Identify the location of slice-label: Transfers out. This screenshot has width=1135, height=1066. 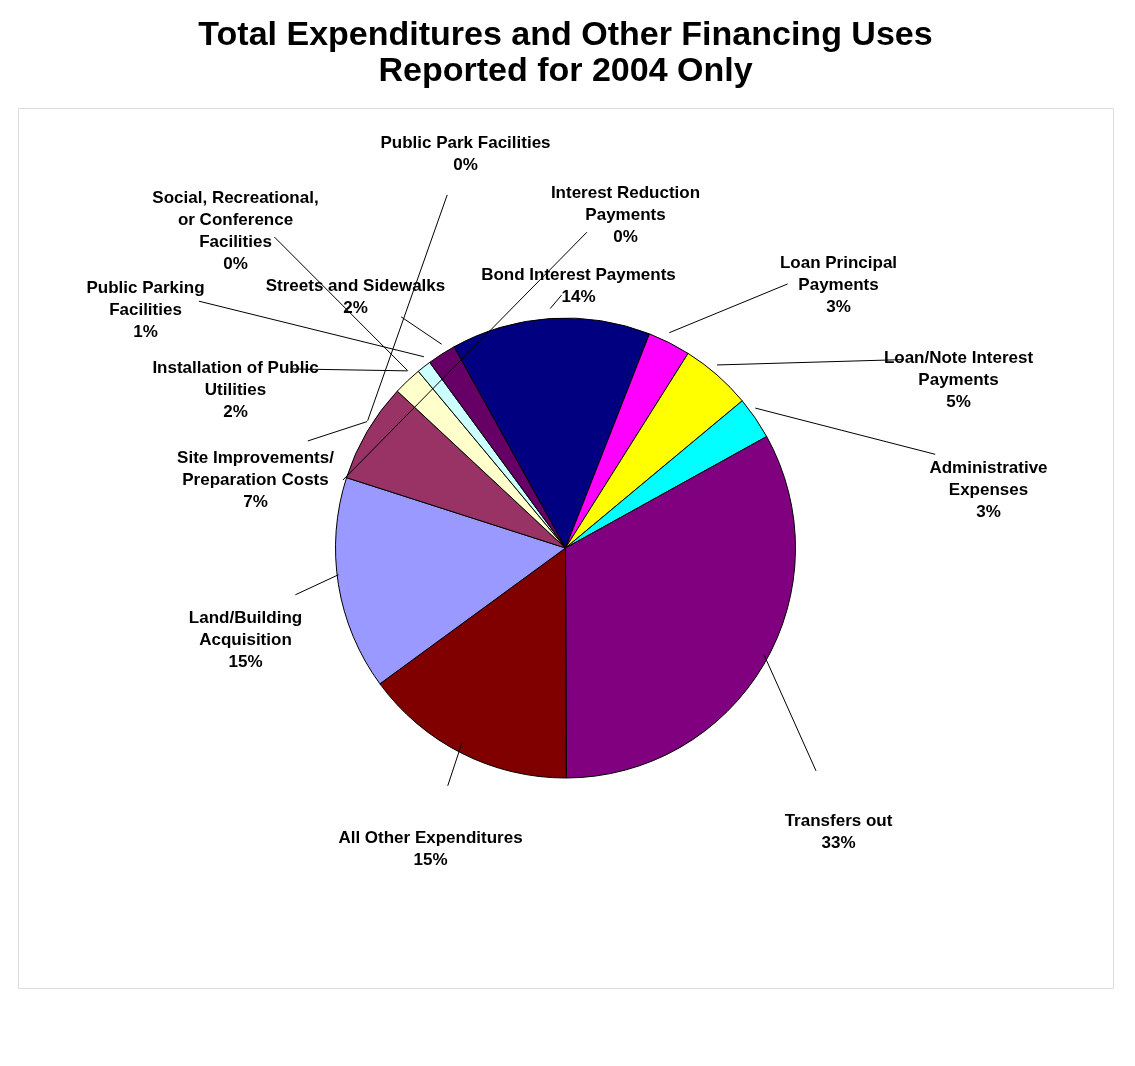
(838, 820).